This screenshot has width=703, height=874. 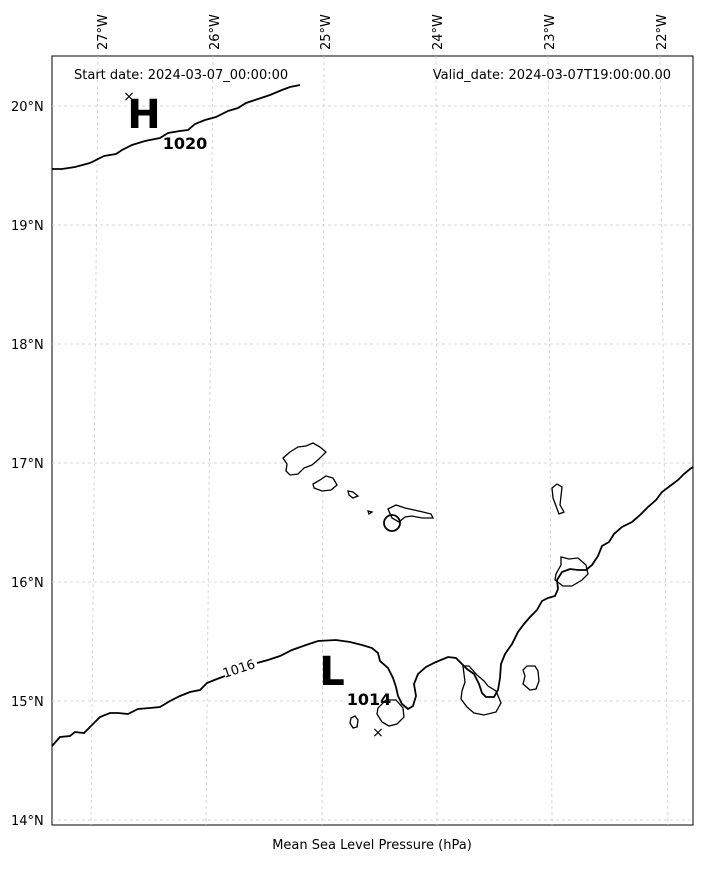 What do you see at coordinates (354, 722) in the screenshot?
I see `island-brava` at bounding box center [354, 722].